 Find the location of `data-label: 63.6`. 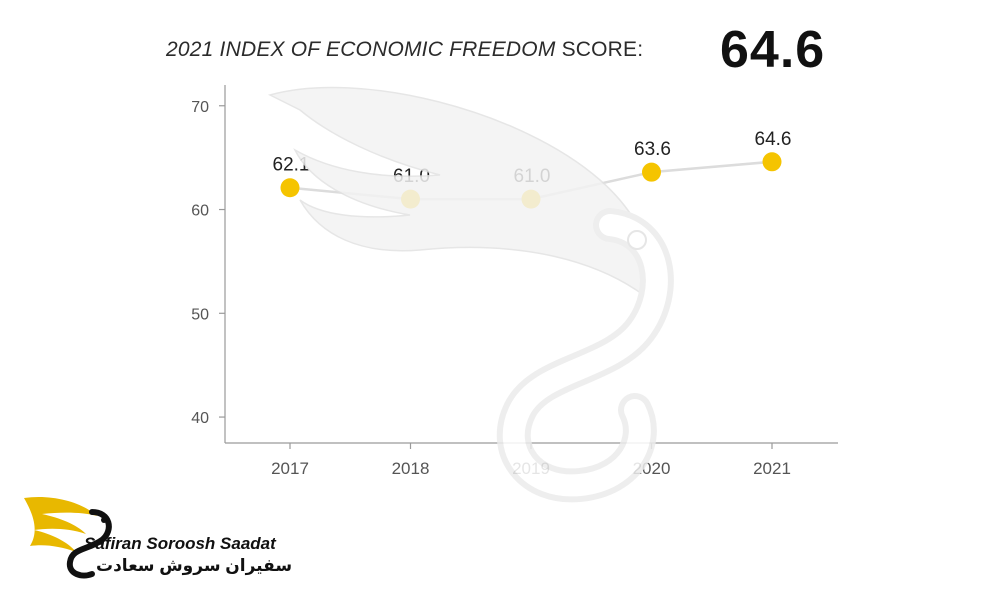

data-label: 63.6 is located at coordinates (652, 149).